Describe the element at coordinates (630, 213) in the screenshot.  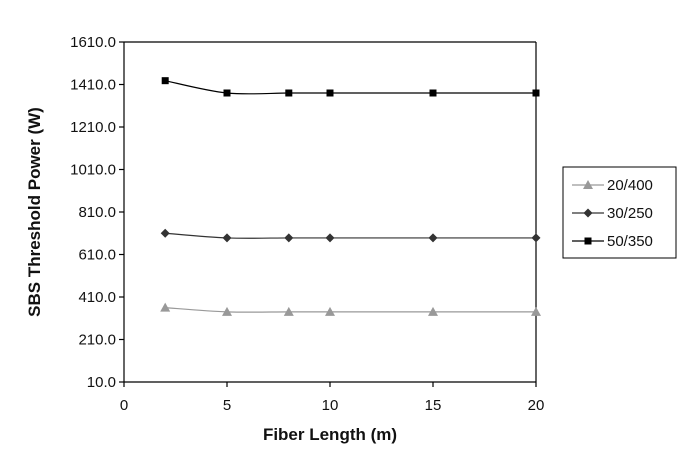
I see `legend-label: 30/250` at that location.